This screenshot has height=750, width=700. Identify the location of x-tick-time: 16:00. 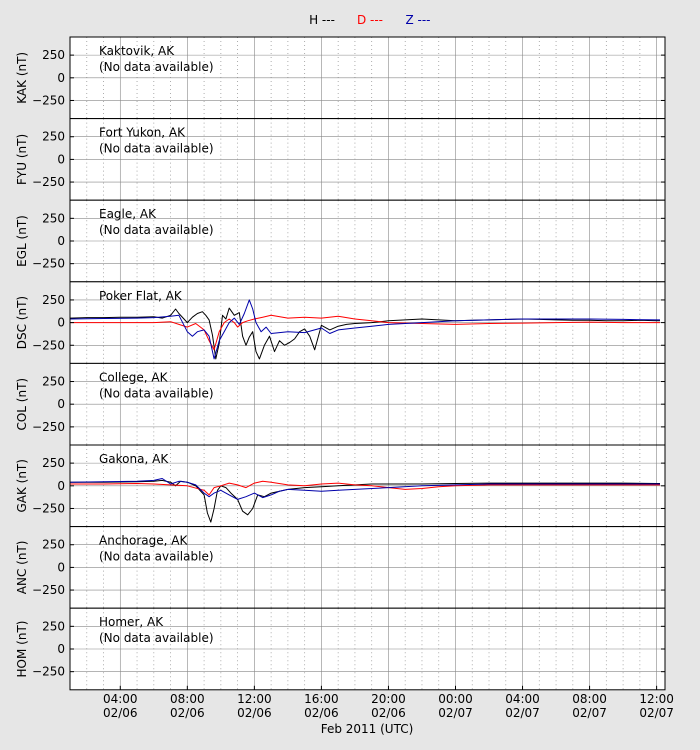
(321, 699).